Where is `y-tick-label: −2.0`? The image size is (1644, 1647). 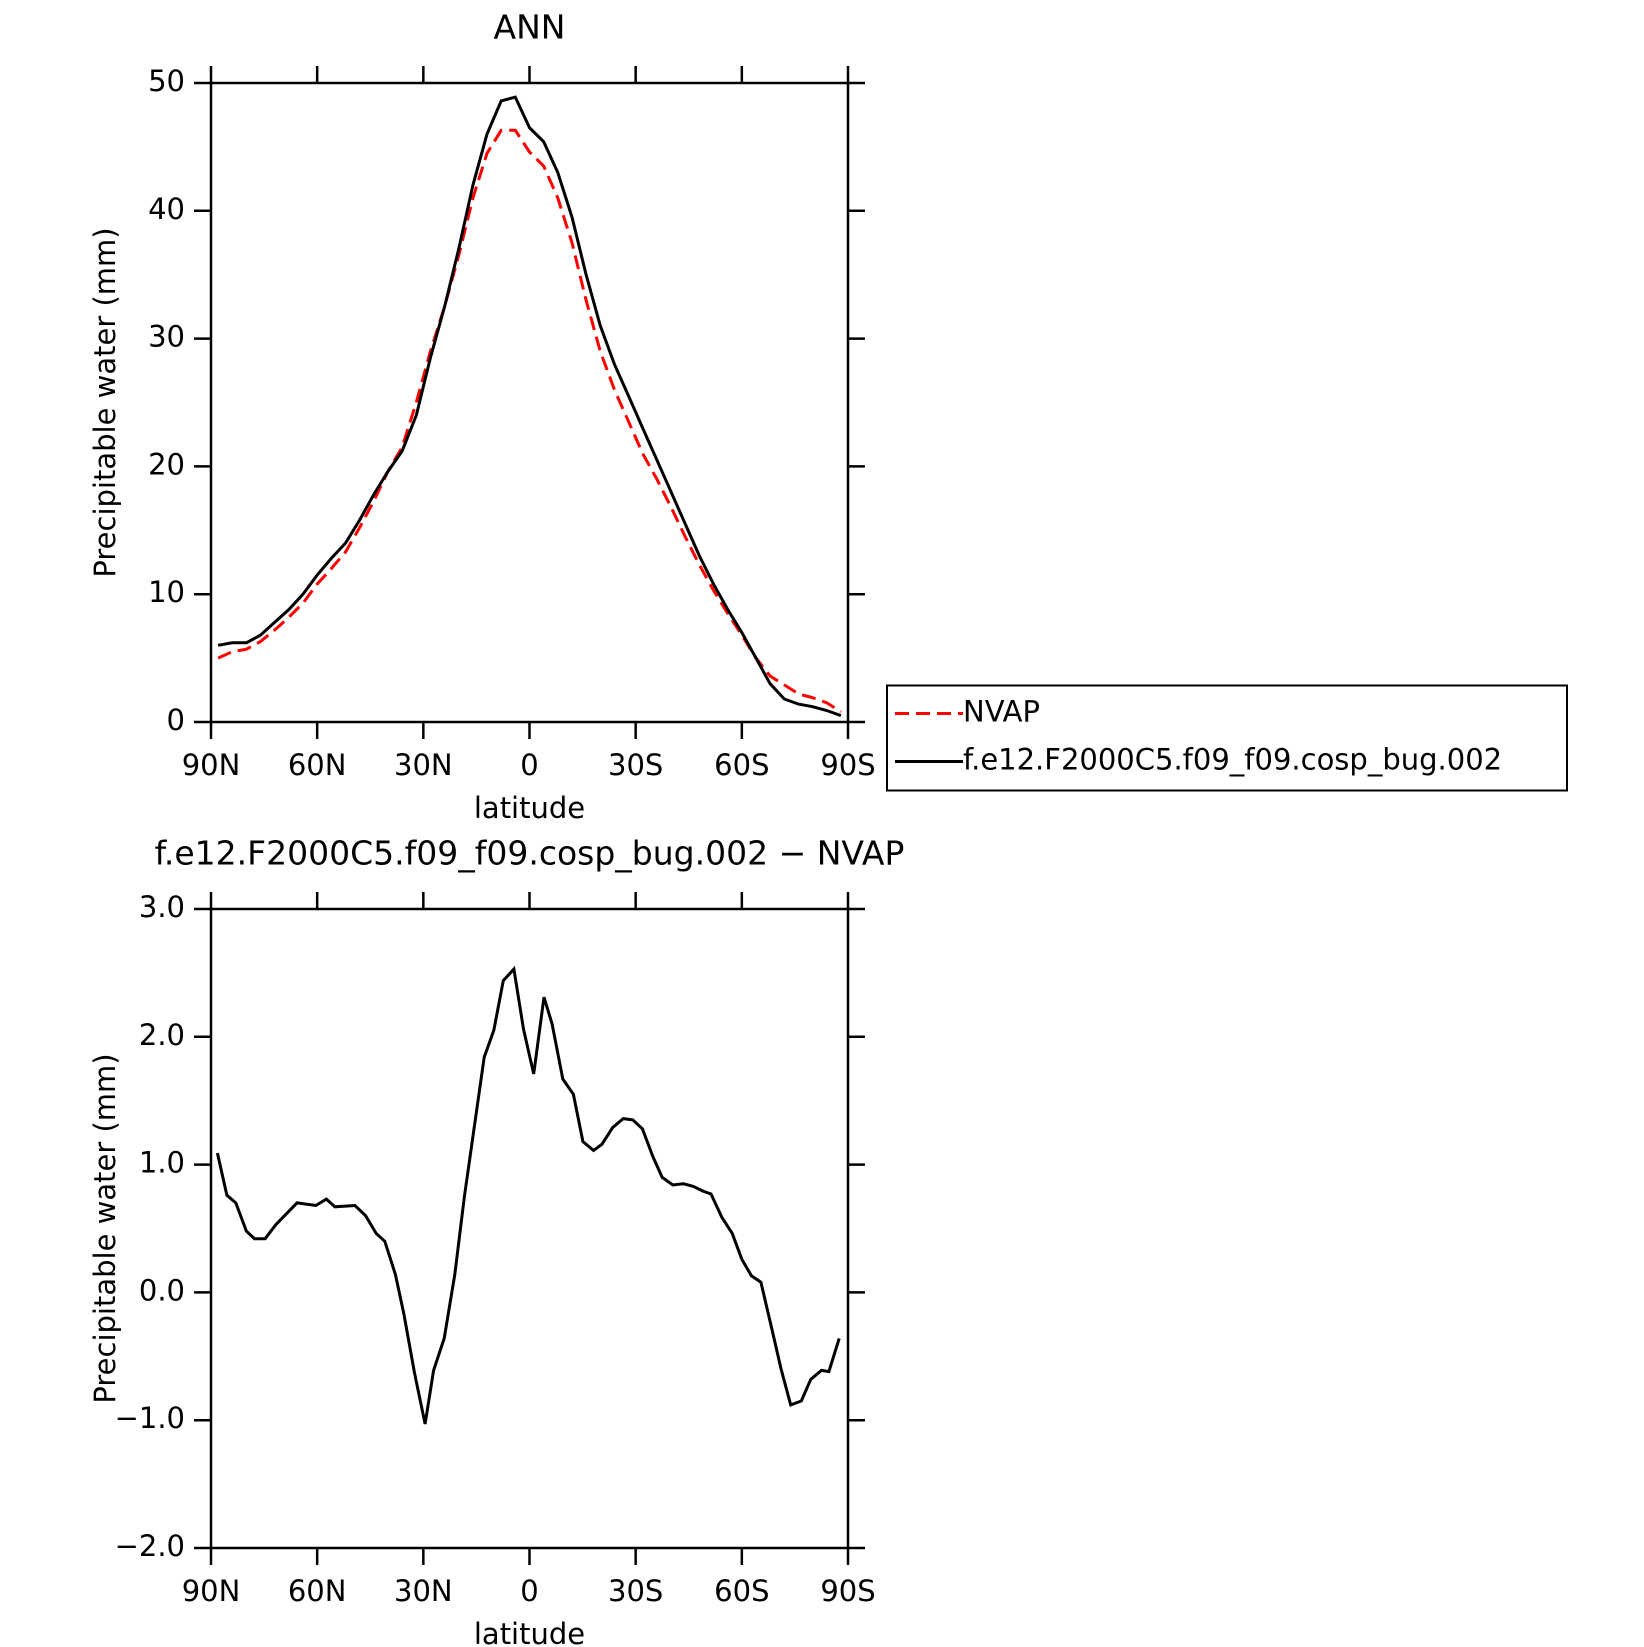
y-tick-label: −2.0 is located at coordinates (150, 1546).